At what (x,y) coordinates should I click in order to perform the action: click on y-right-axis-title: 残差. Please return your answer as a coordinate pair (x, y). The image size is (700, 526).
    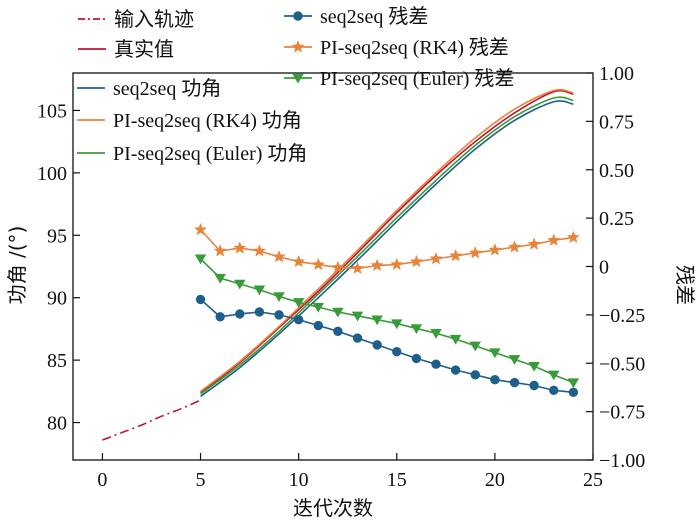
    Looking at the image, I should click on (685, 285).